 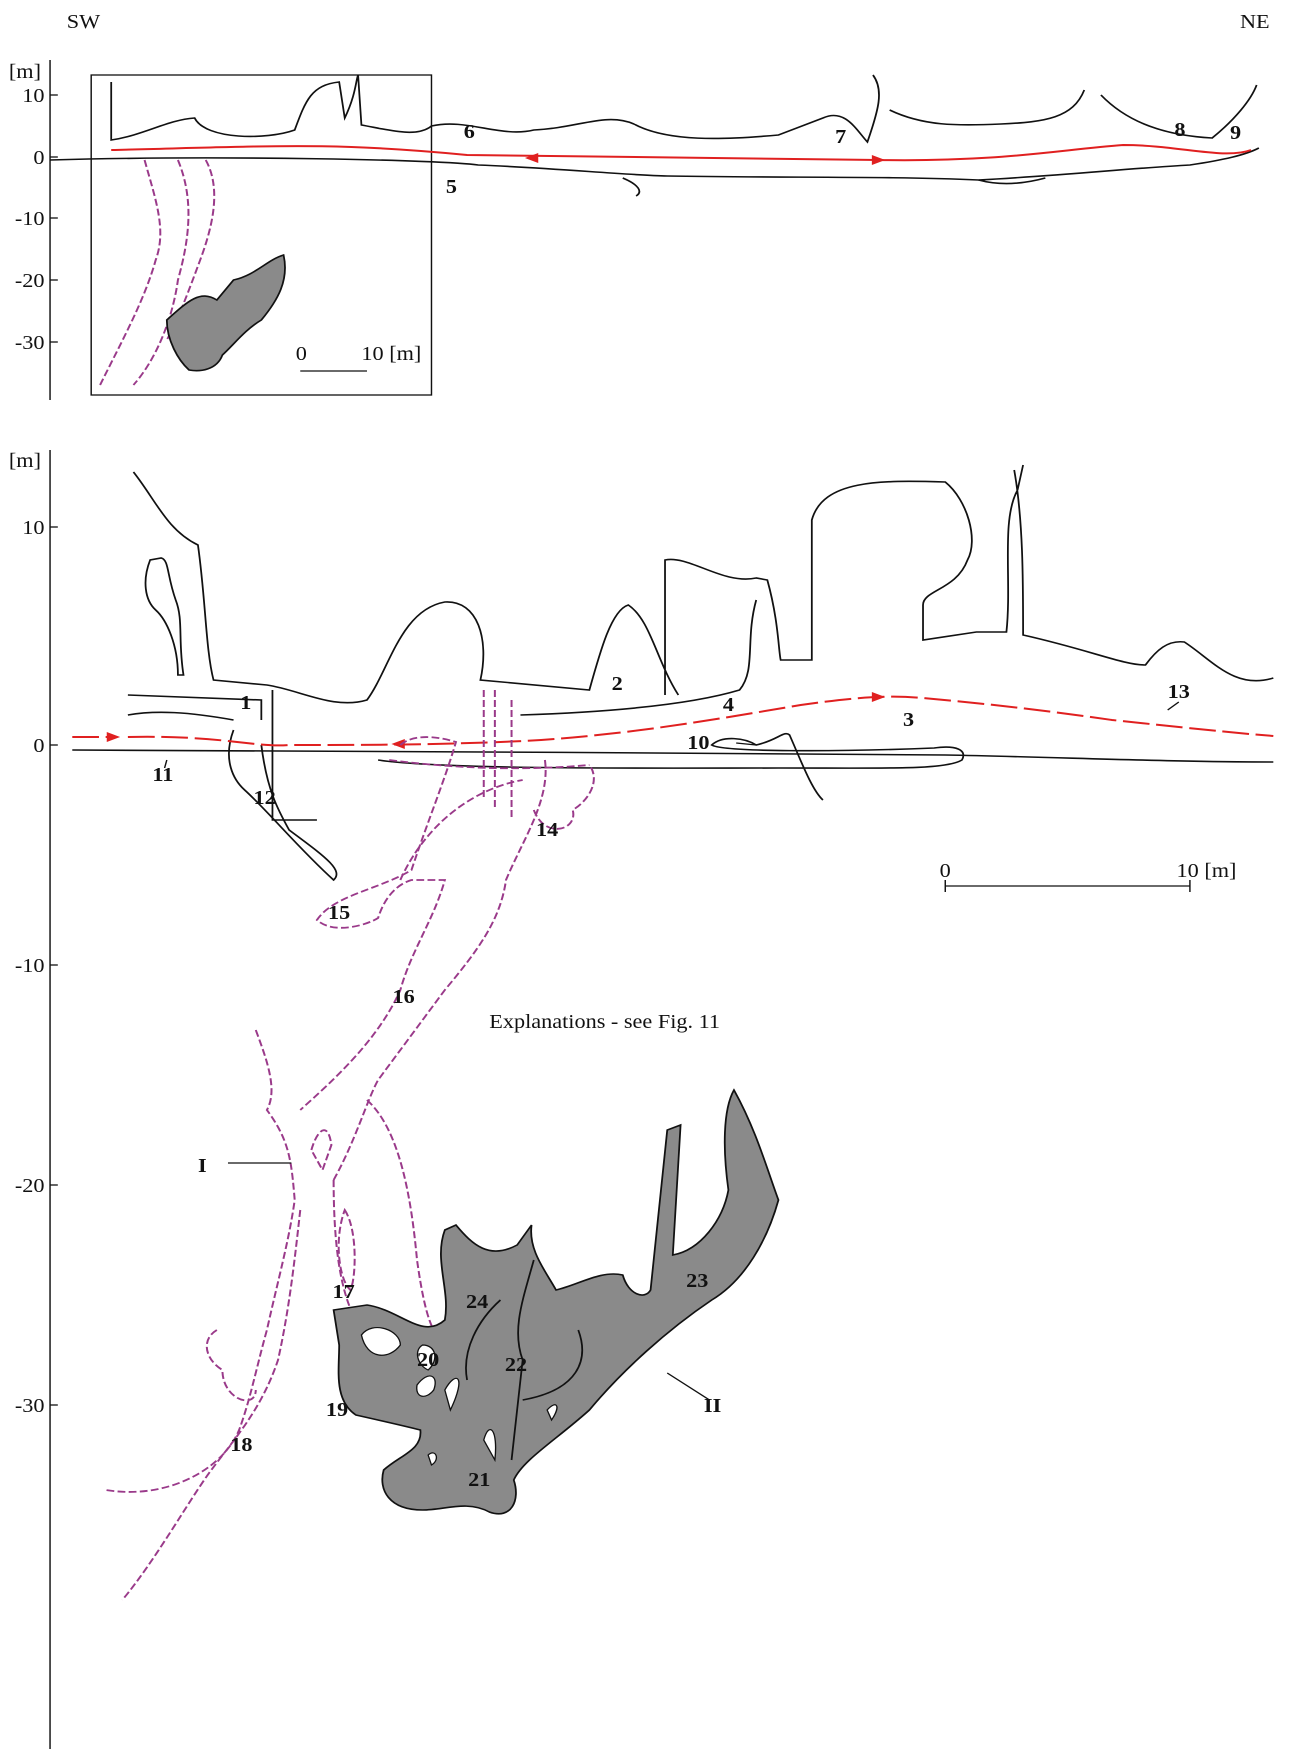 I want to click on note: Explanations - see Fig. 11, so click(x=604, y=1021).